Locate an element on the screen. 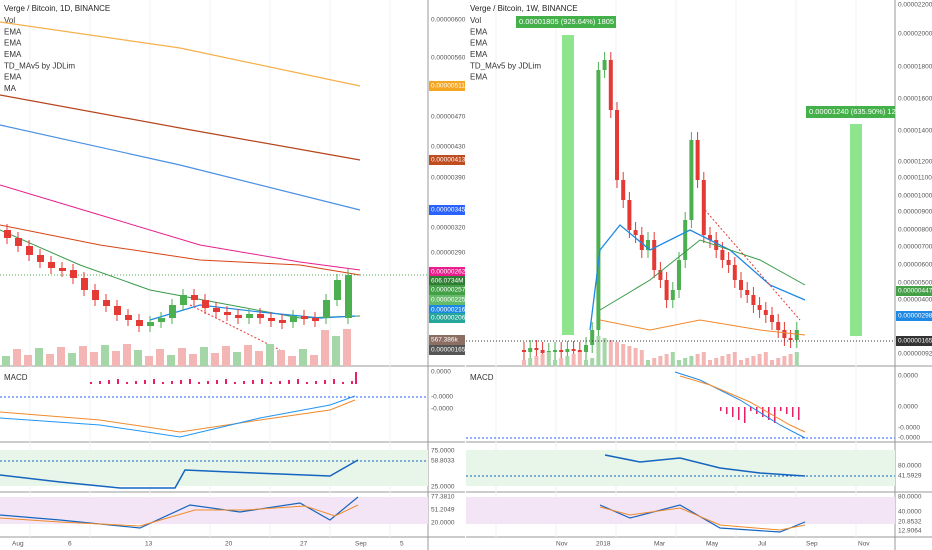  axis-label: 0.00000345 is located at coordinates (448, 210).